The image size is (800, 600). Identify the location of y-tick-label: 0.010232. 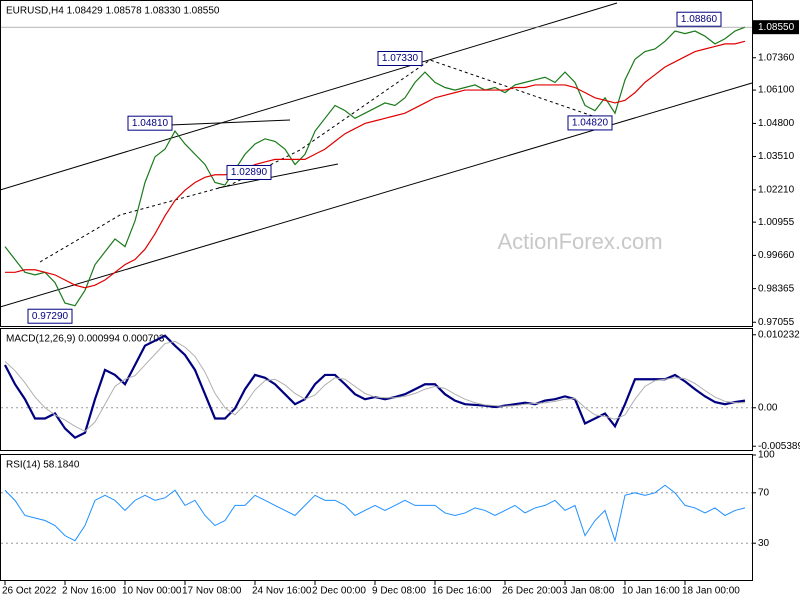
(779, 334).